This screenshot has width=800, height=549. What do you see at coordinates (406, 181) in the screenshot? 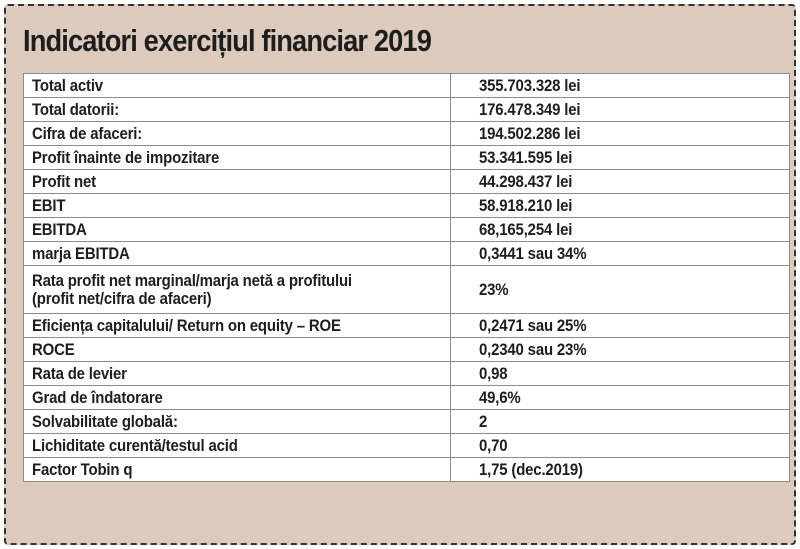
I see `table-row: Profit net 44.298.437 lei` at bounding box center [406, 181].